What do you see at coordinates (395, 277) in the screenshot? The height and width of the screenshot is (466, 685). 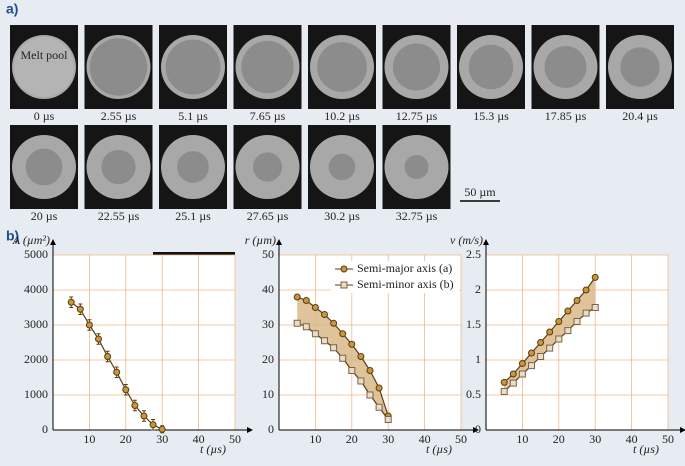 I see `legend` at bounding box center [395, 277].